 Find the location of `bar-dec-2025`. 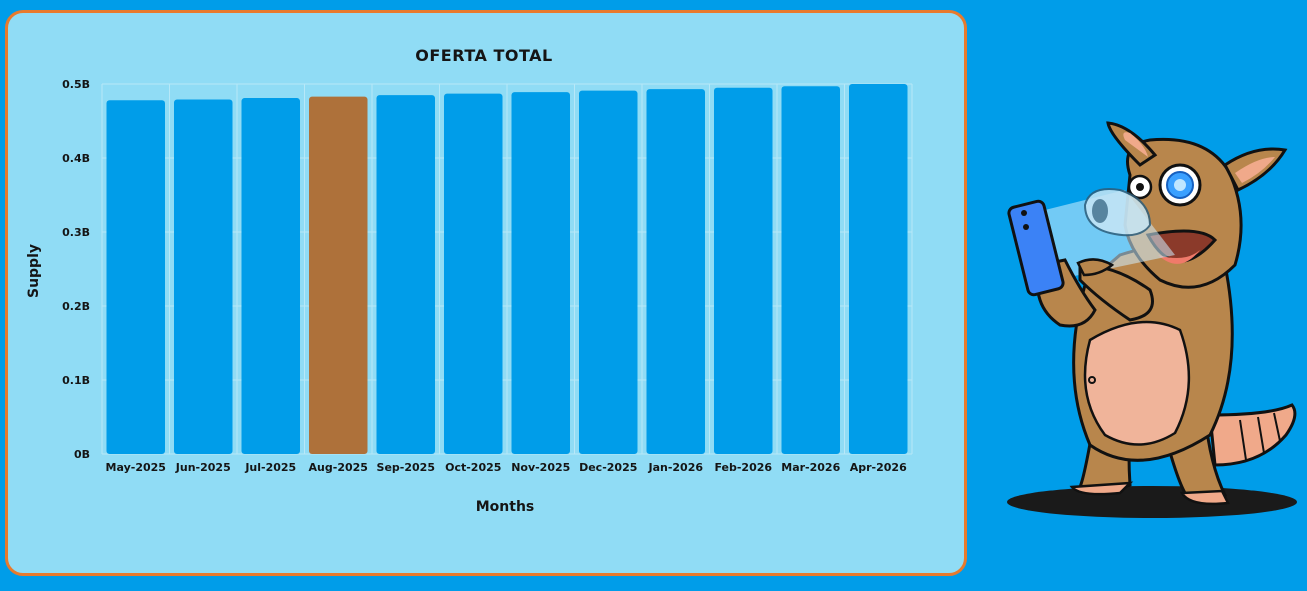

bar-dec-2025 is located at coordinates (608, 272).